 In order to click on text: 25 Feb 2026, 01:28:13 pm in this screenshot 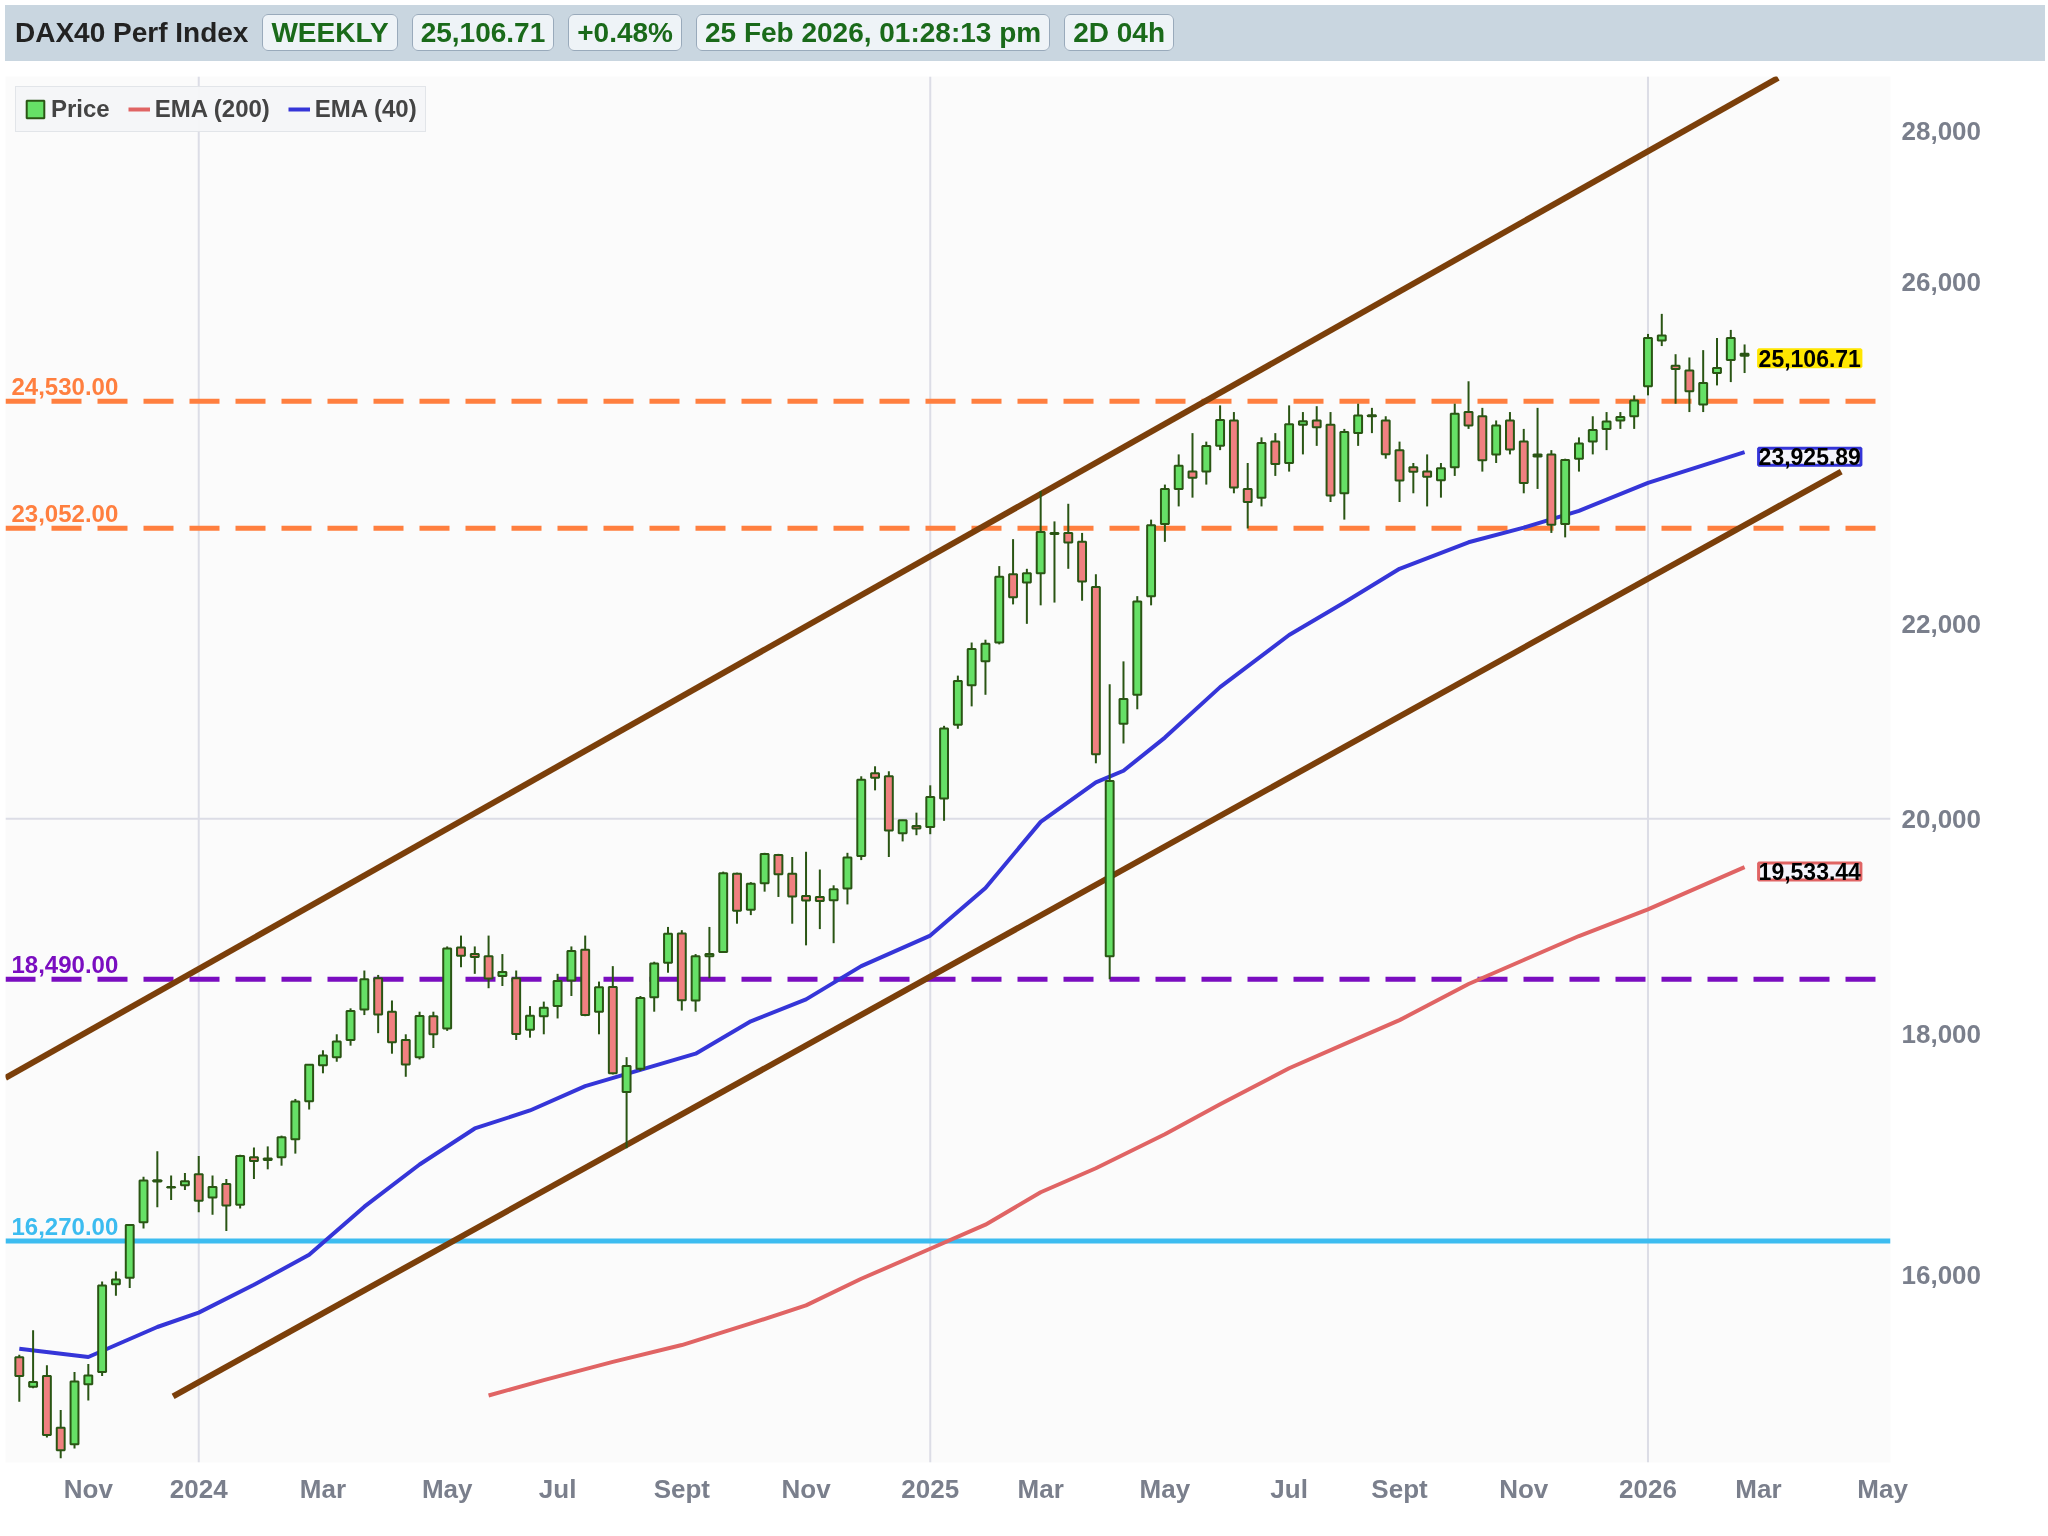, I will do `click(873, 32)`.